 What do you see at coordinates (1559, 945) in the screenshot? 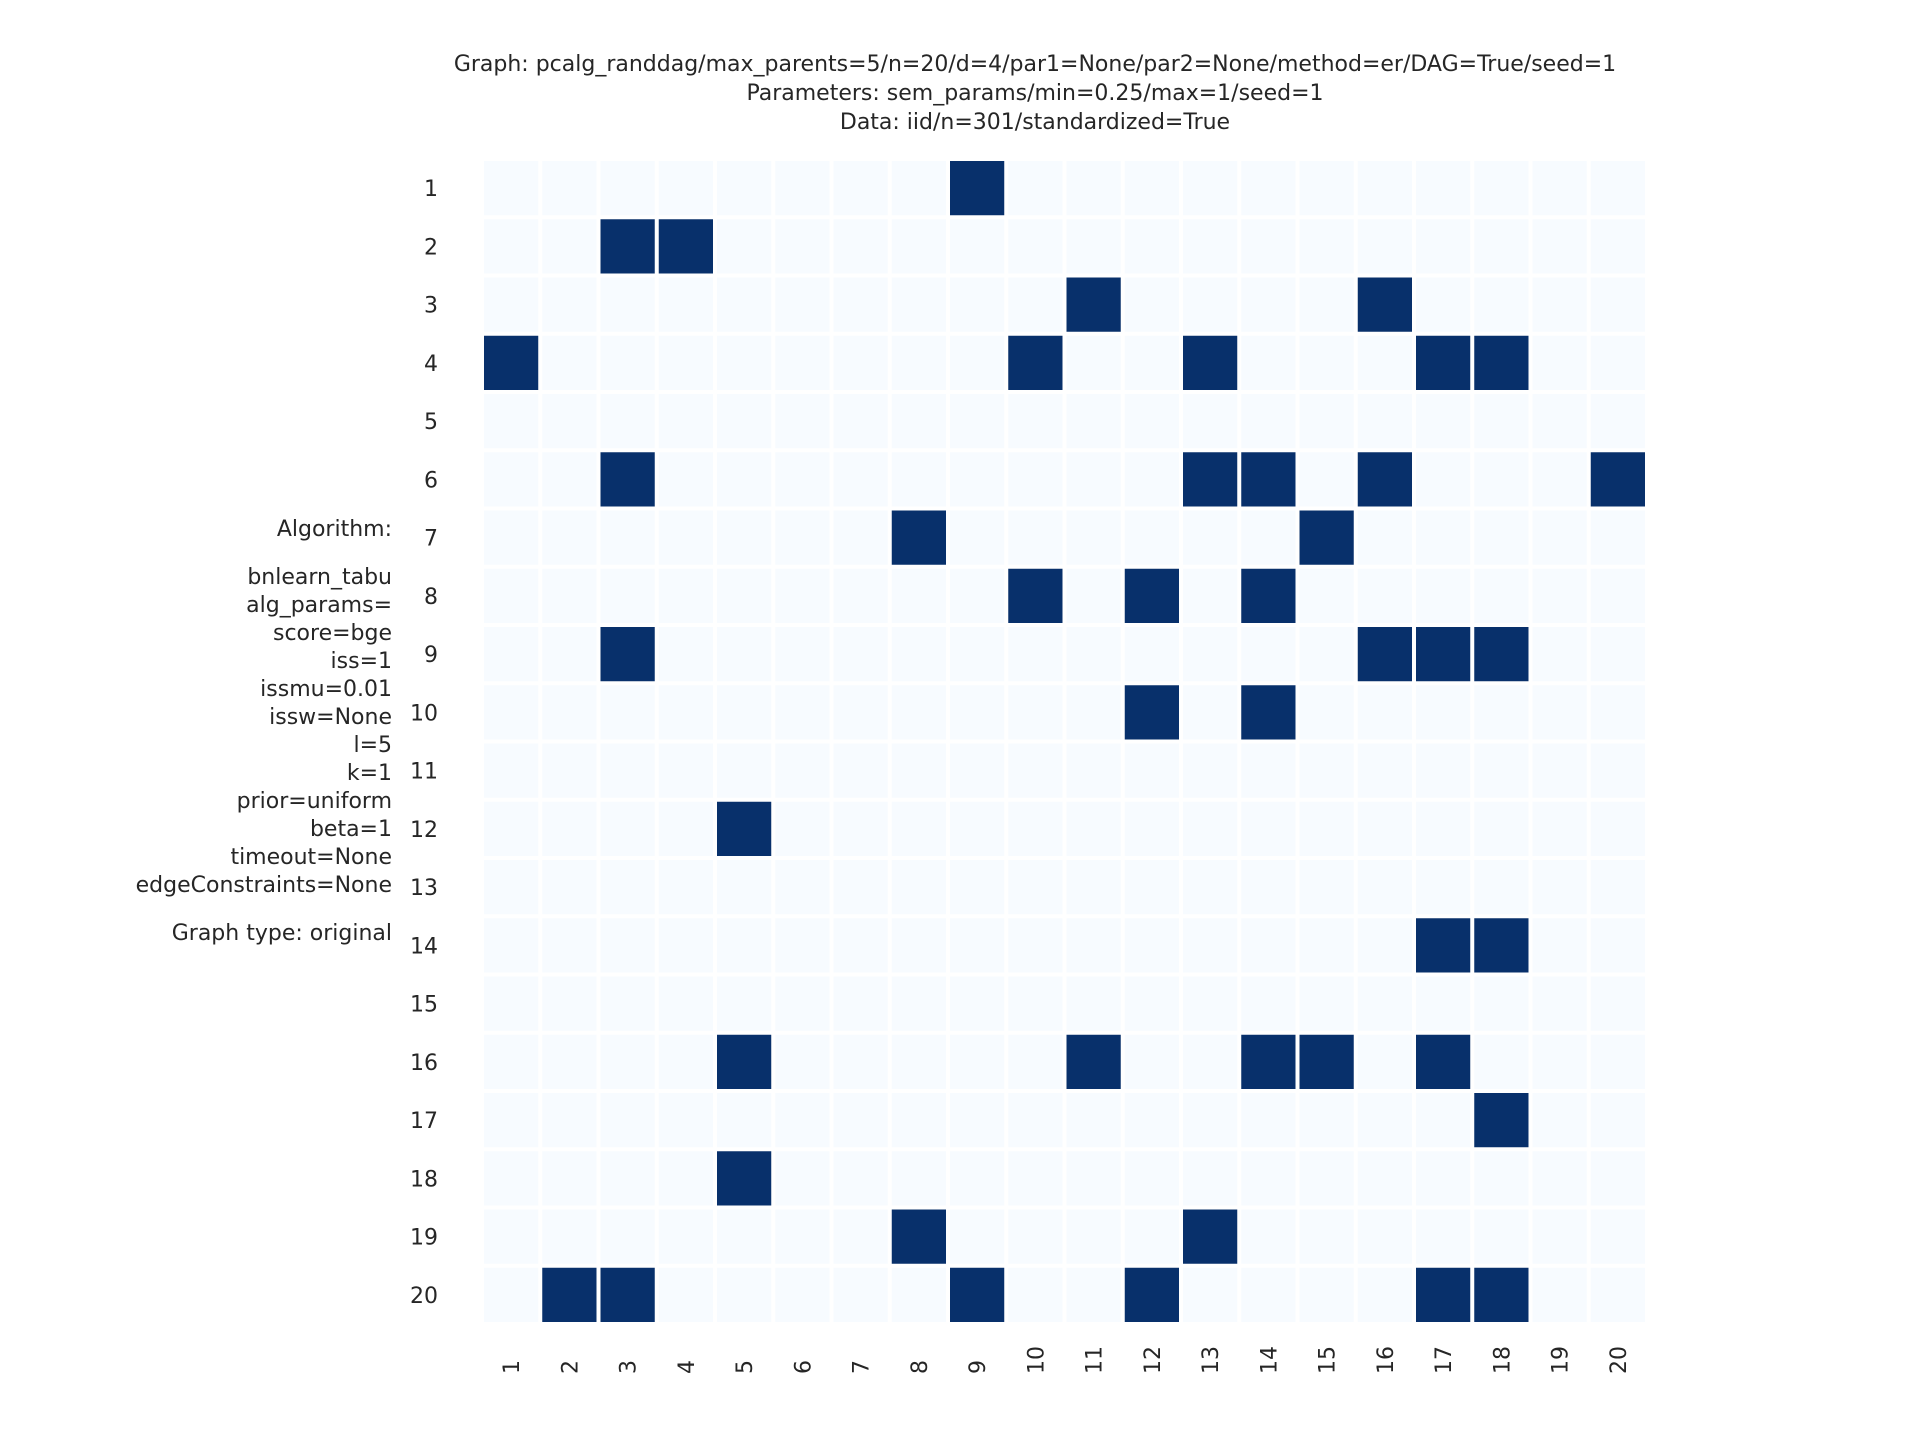
I see `heatmap-cell-r14-c19` at bounding box center [1559, 945].